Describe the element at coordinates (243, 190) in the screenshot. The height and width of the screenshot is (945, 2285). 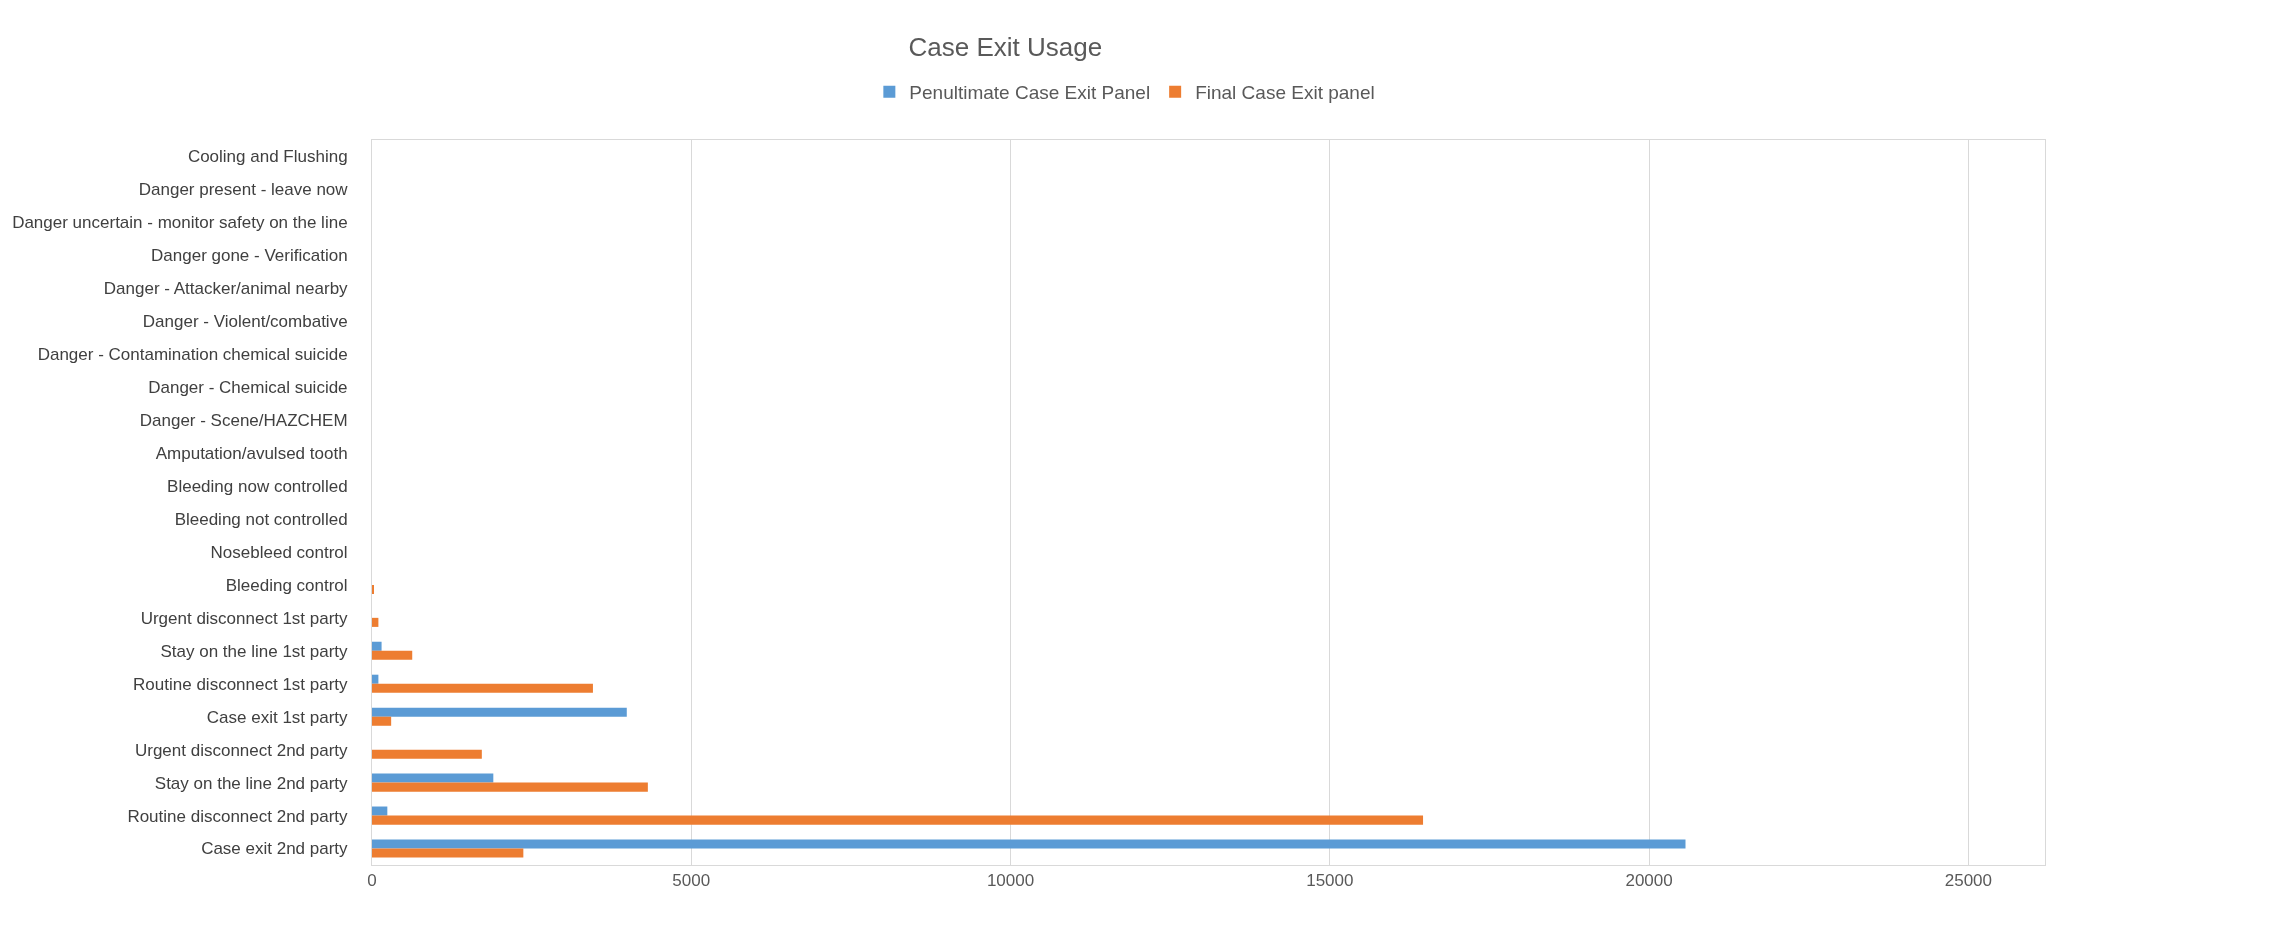
I see `y-tick-label: Danger present - leave now` at that location.